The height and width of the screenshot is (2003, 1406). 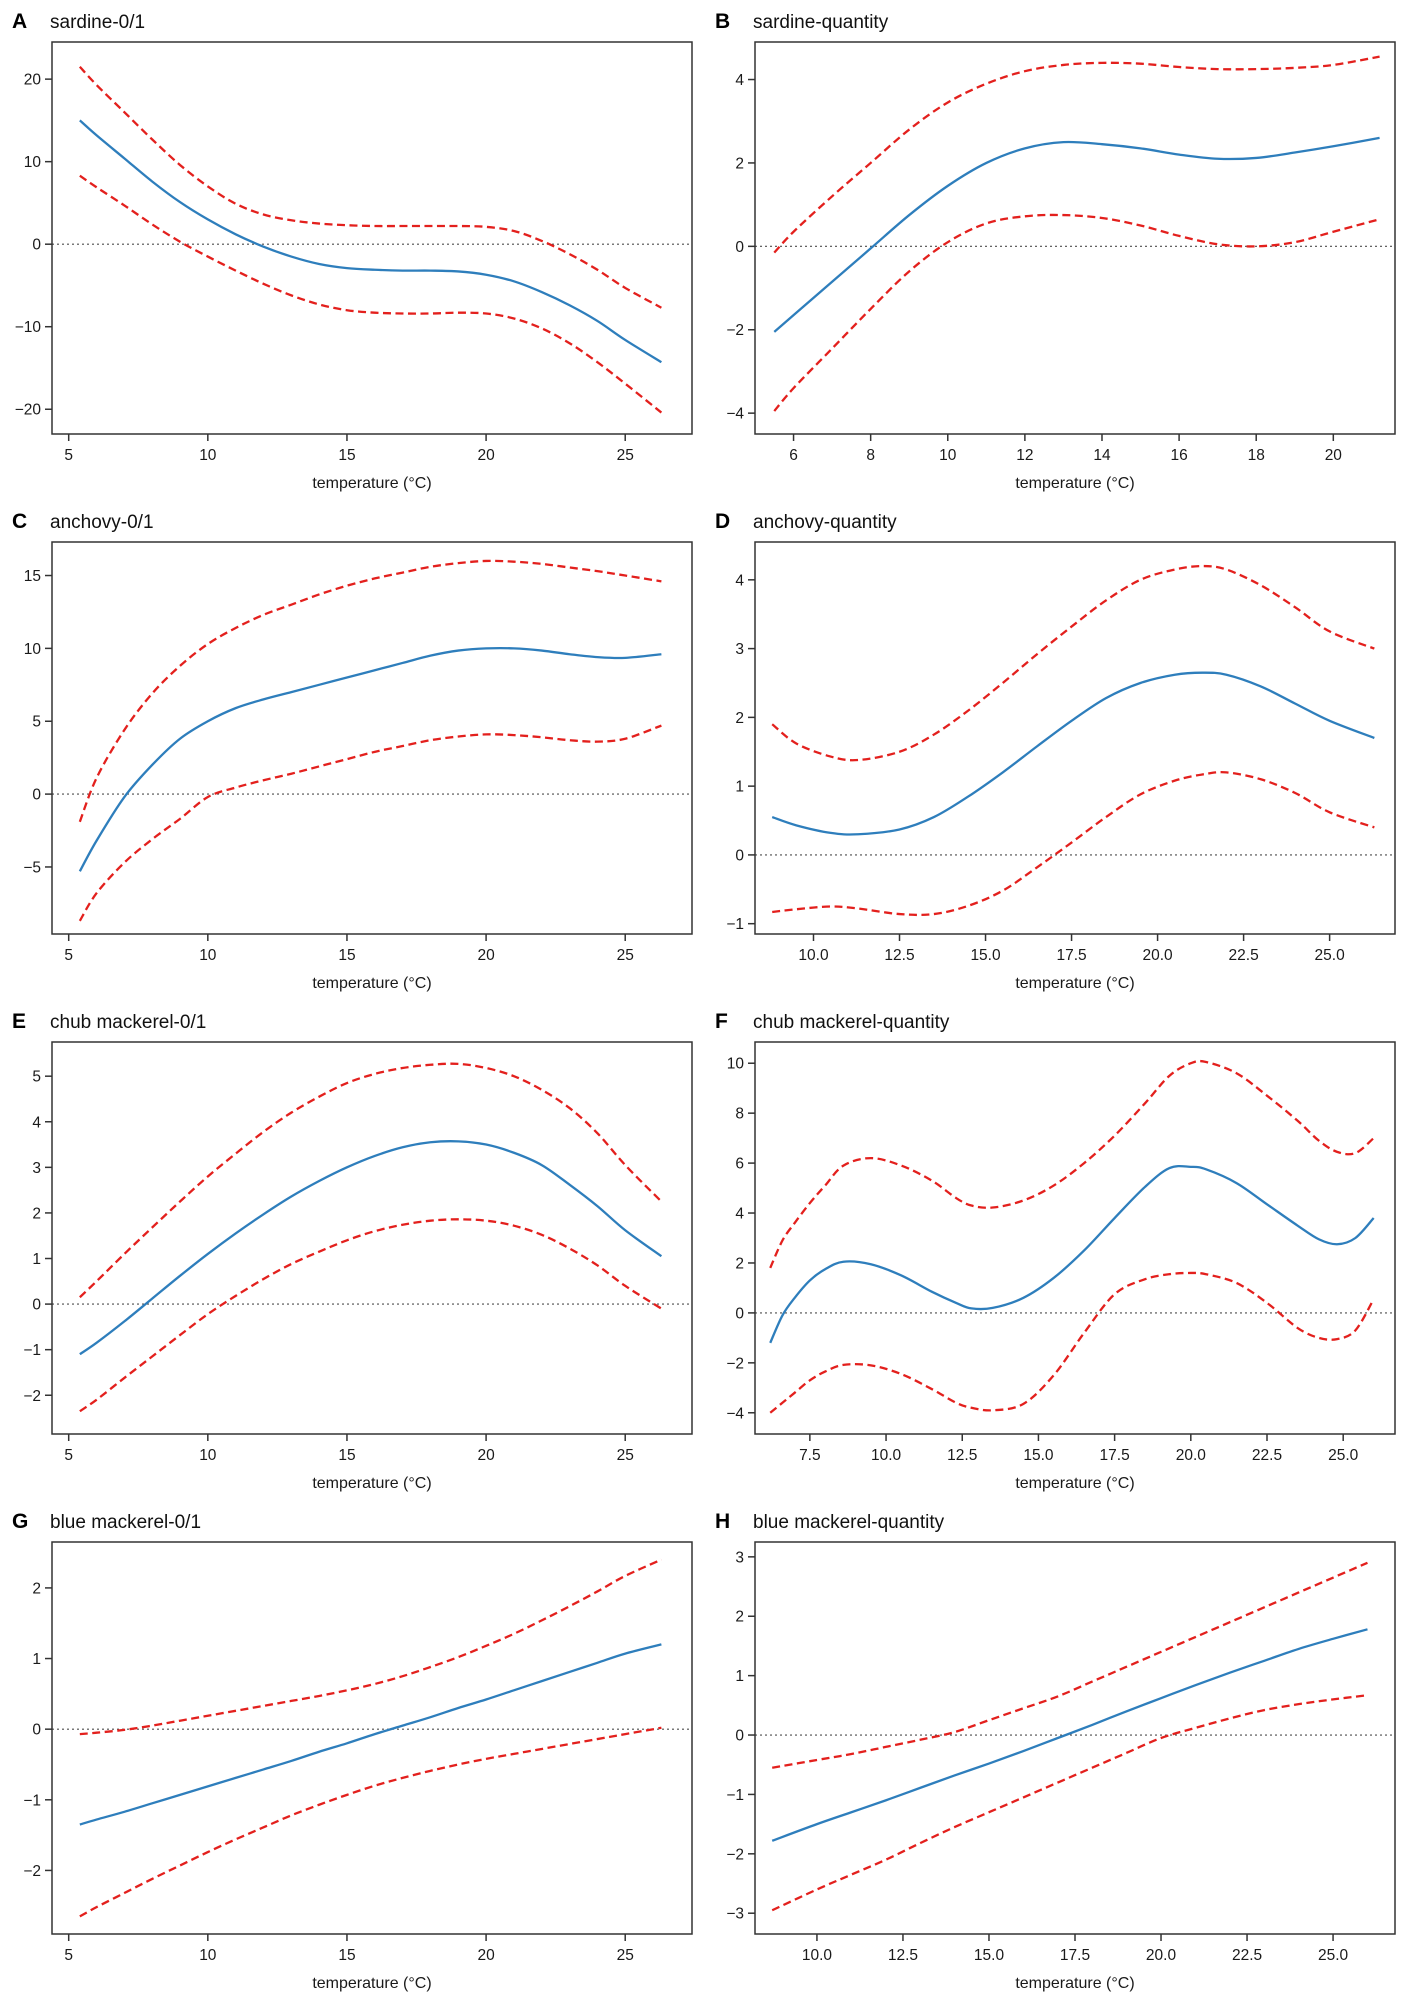 I want to click on x-tick-label: 7.5, so click(x=810, y=1455).